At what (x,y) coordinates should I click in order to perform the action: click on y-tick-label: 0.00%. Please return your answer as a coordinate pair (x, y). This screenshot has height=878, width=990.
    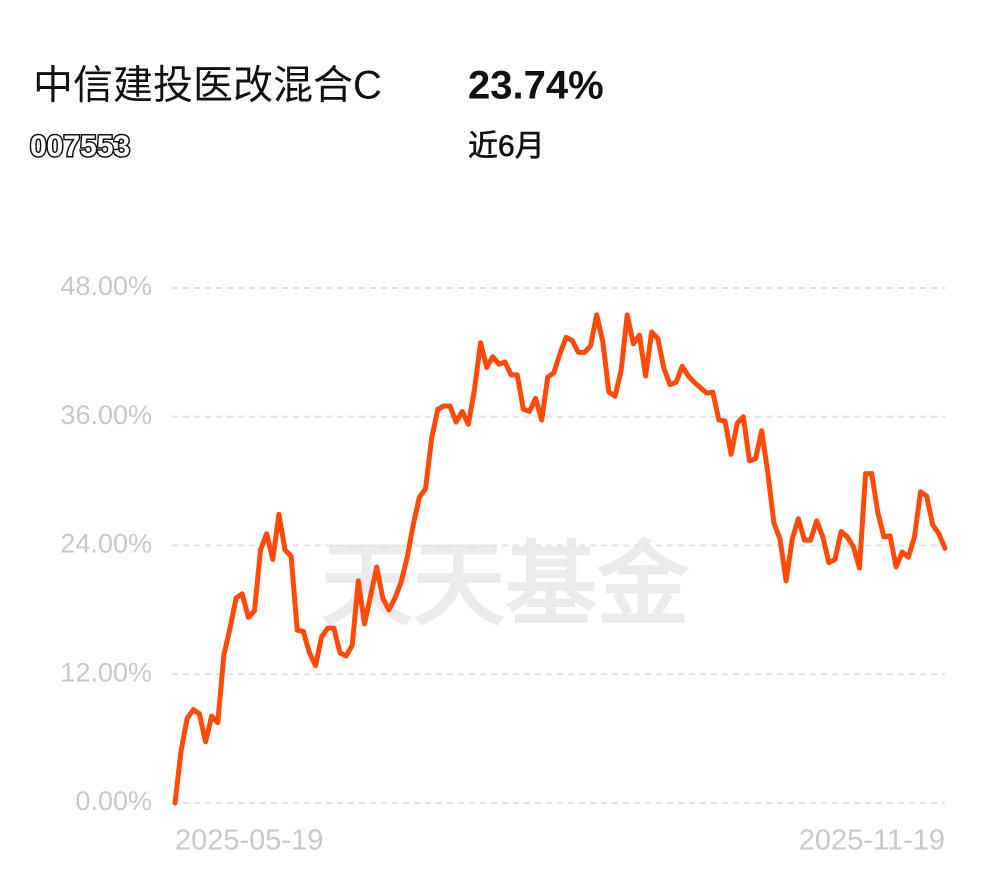
    Looking at the image, I should click on (113, 801).